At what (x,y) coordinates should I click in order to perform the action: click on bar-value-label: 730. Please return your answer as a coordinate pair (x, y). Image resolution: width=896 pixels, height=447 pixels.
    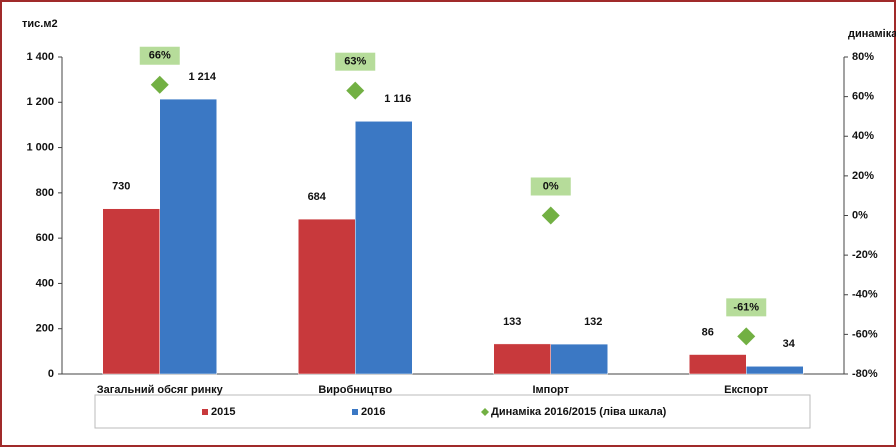
    Looking at the image, I should click on (121, 187).